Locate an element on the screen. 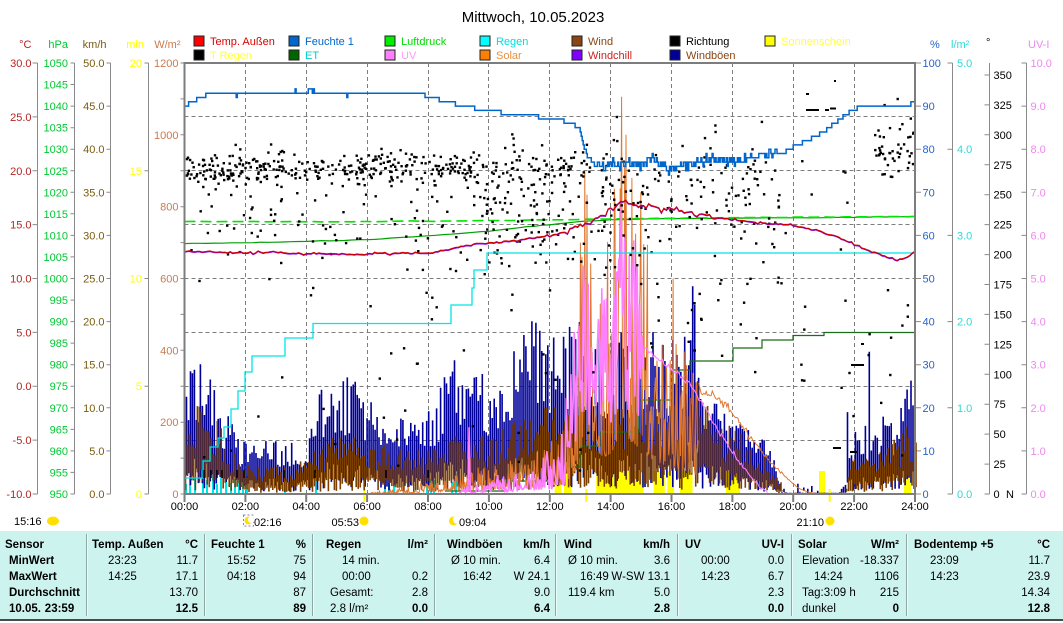 Image resolution: width=1063 pixels, height=623 pixels. svg-text: 05:53 is located at coordinates (345, 523).